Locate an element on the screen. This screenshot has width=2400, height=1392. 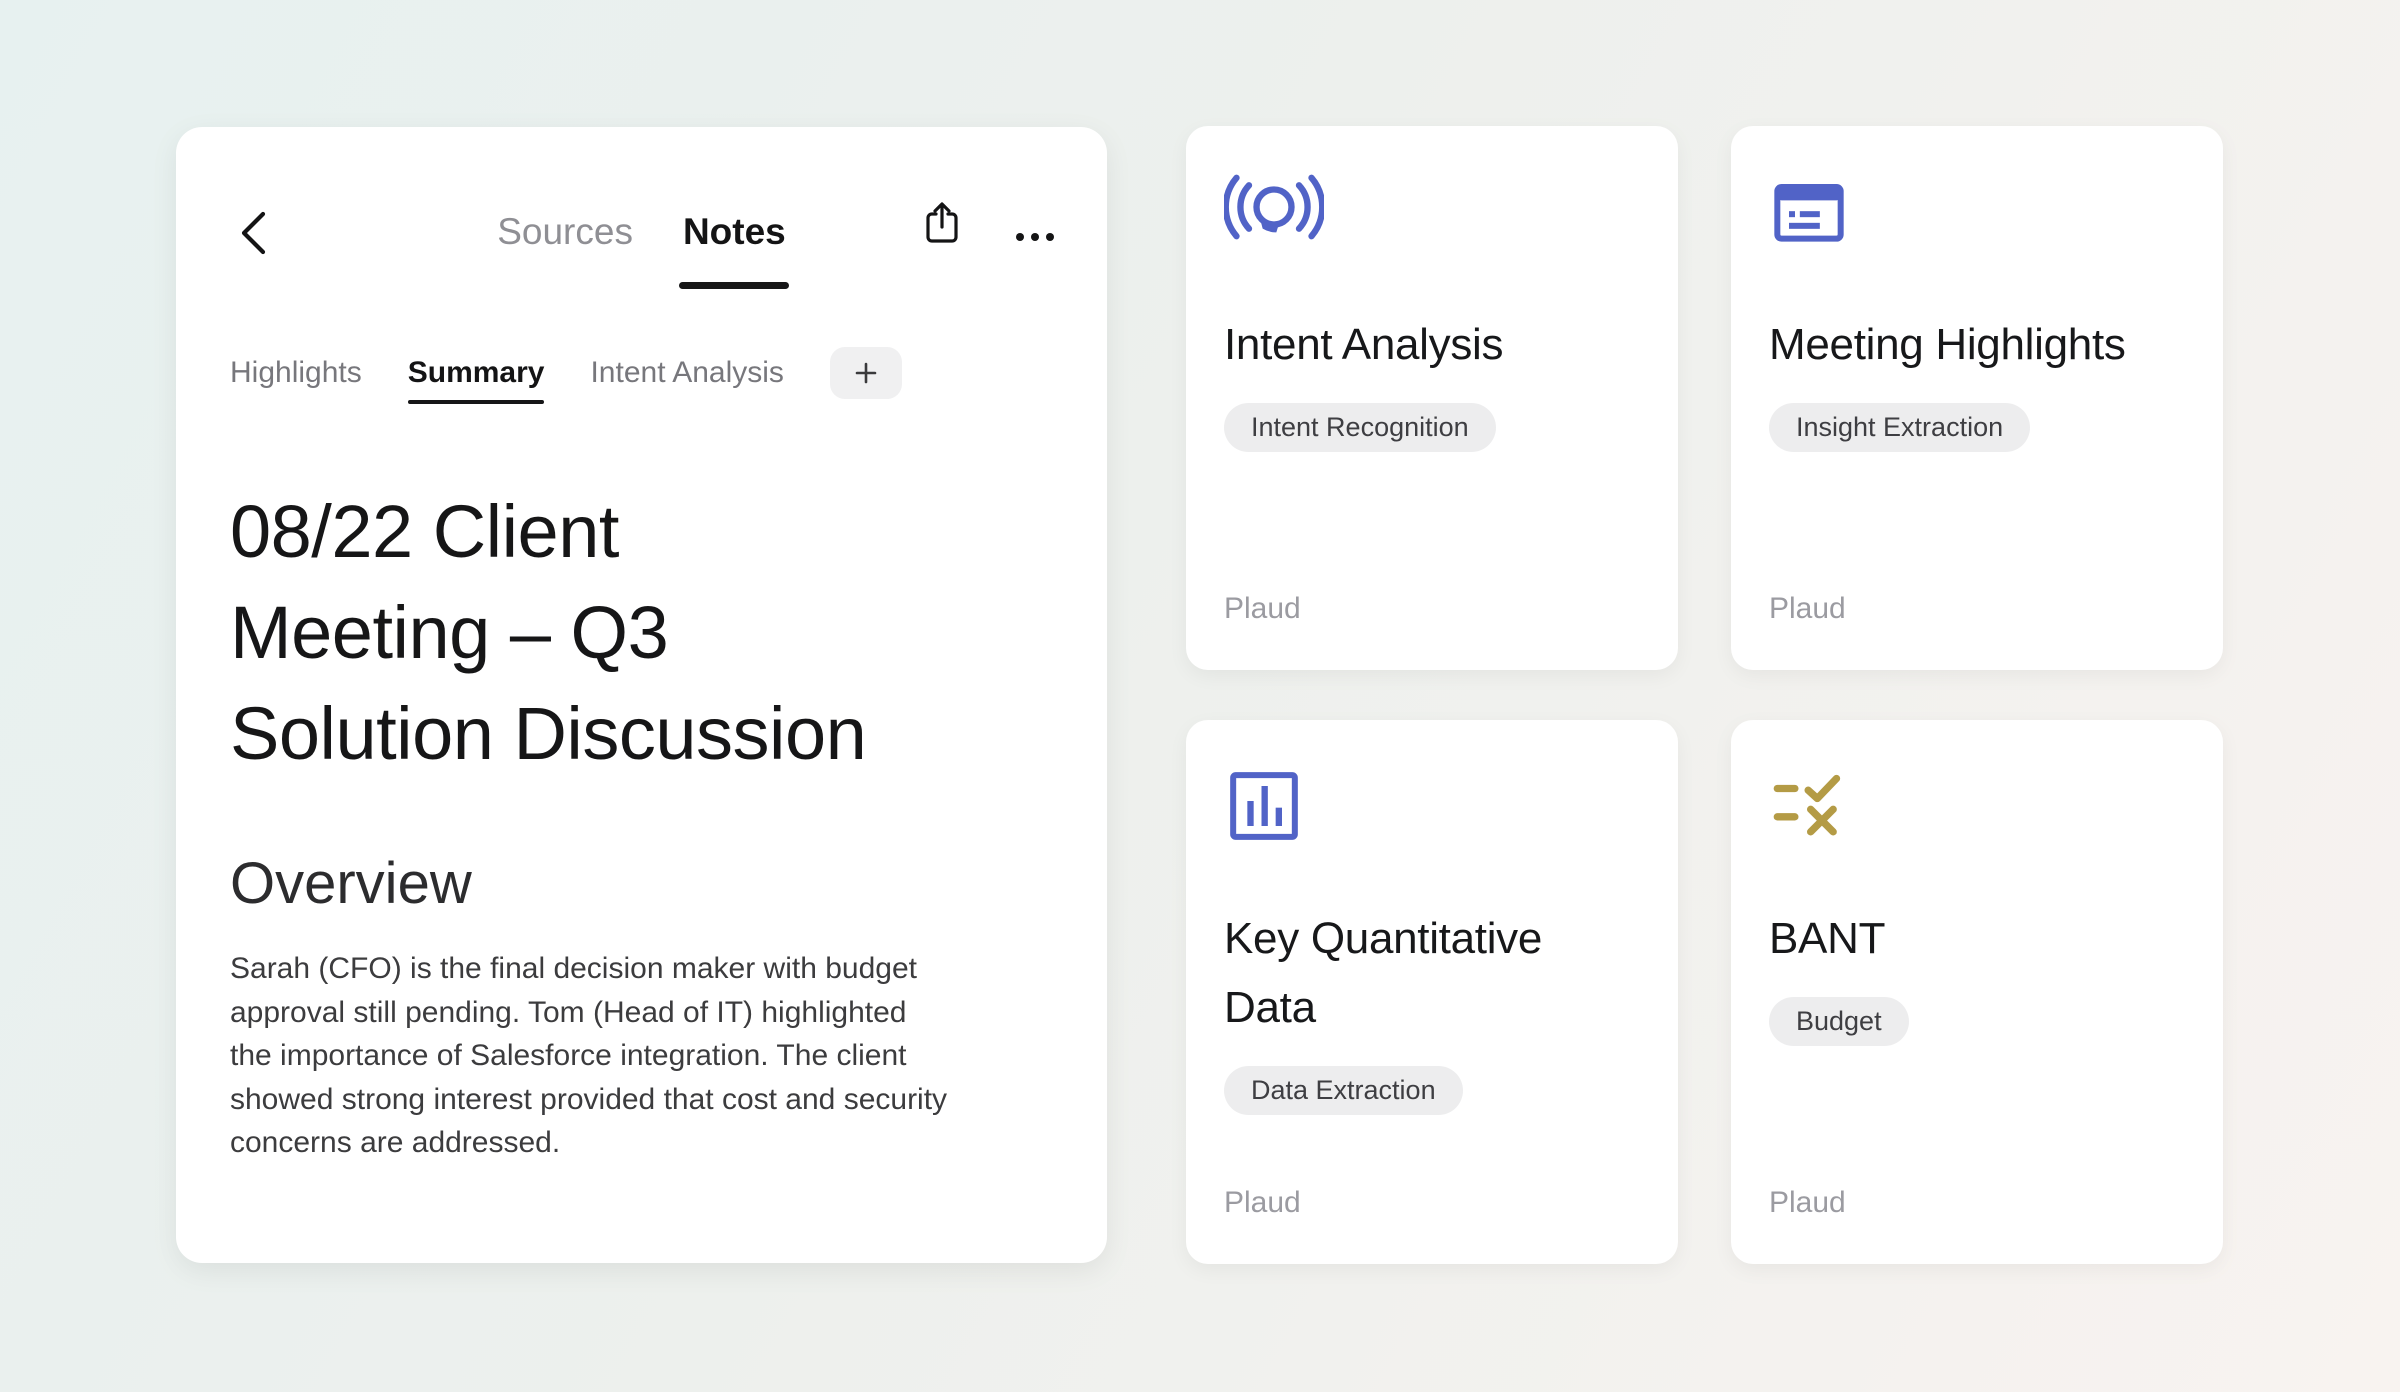
card-tag: Budget is located at coordinates (1839, 1021).